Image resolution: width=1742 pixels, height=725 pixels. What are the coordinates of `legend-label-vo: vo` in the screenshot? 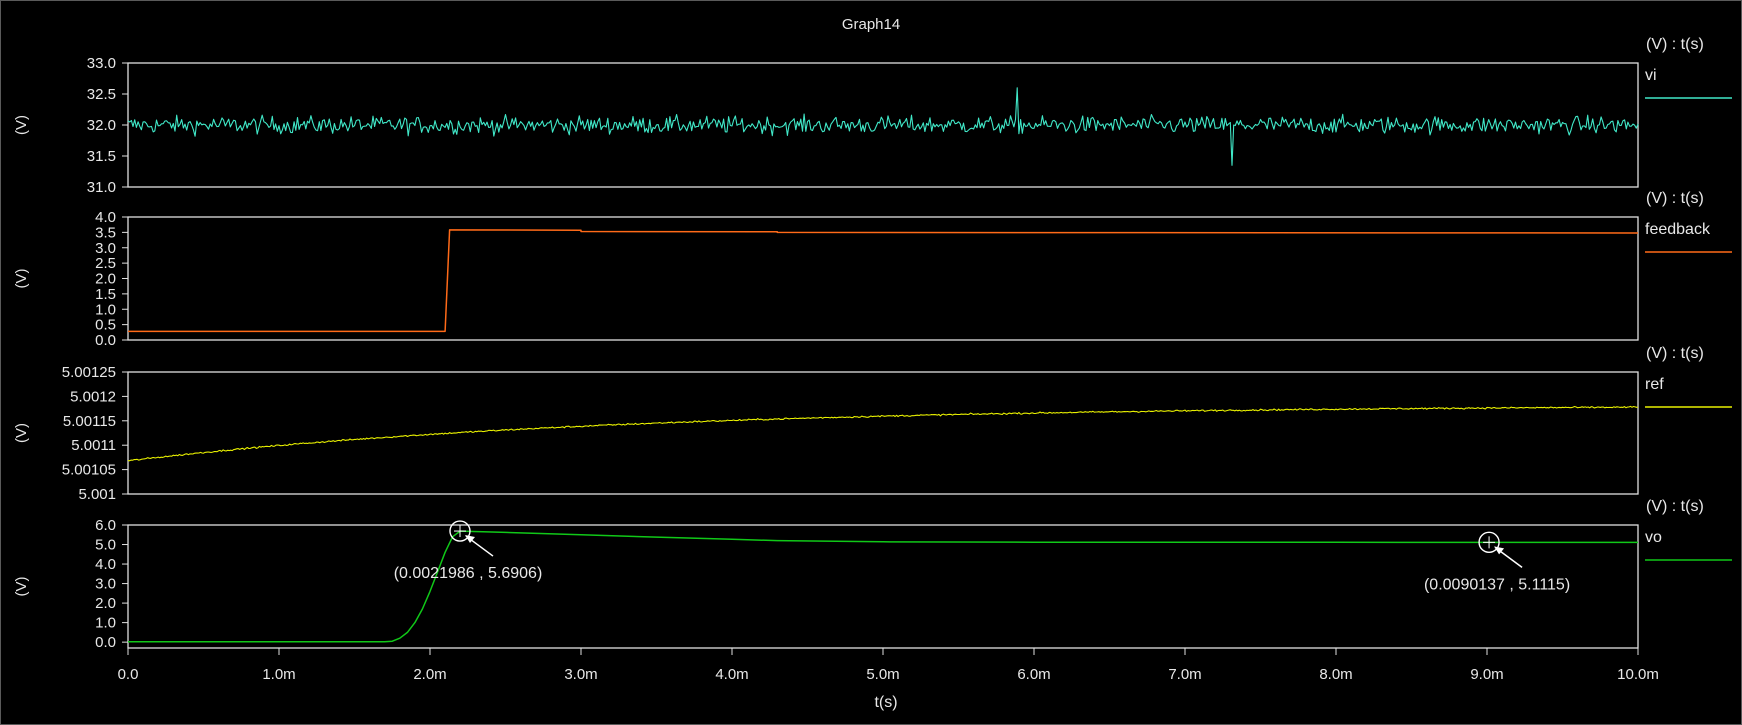 It's located at (1653, 537).